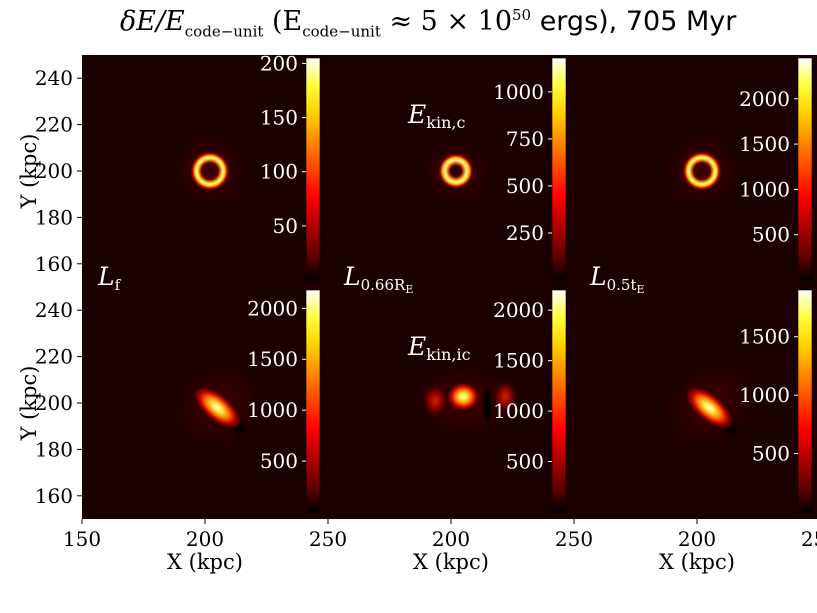  What do you see at coordinates (224, 31) in the screenshot?
I see `title-sub: code−unit` at bounding box center [224, 31].